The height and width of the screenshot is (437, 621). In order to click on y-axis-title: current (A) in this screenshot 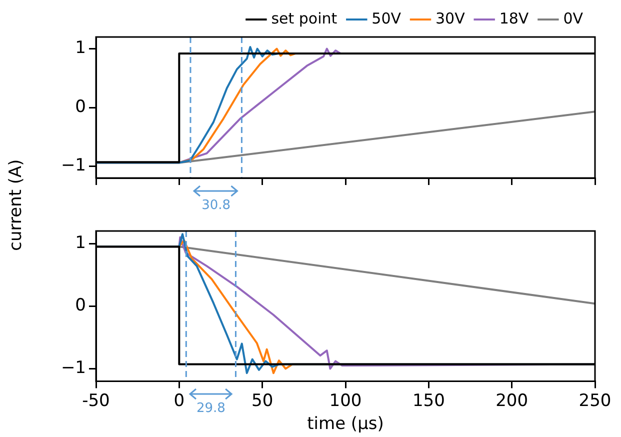, I will do `click(16, 205)`.